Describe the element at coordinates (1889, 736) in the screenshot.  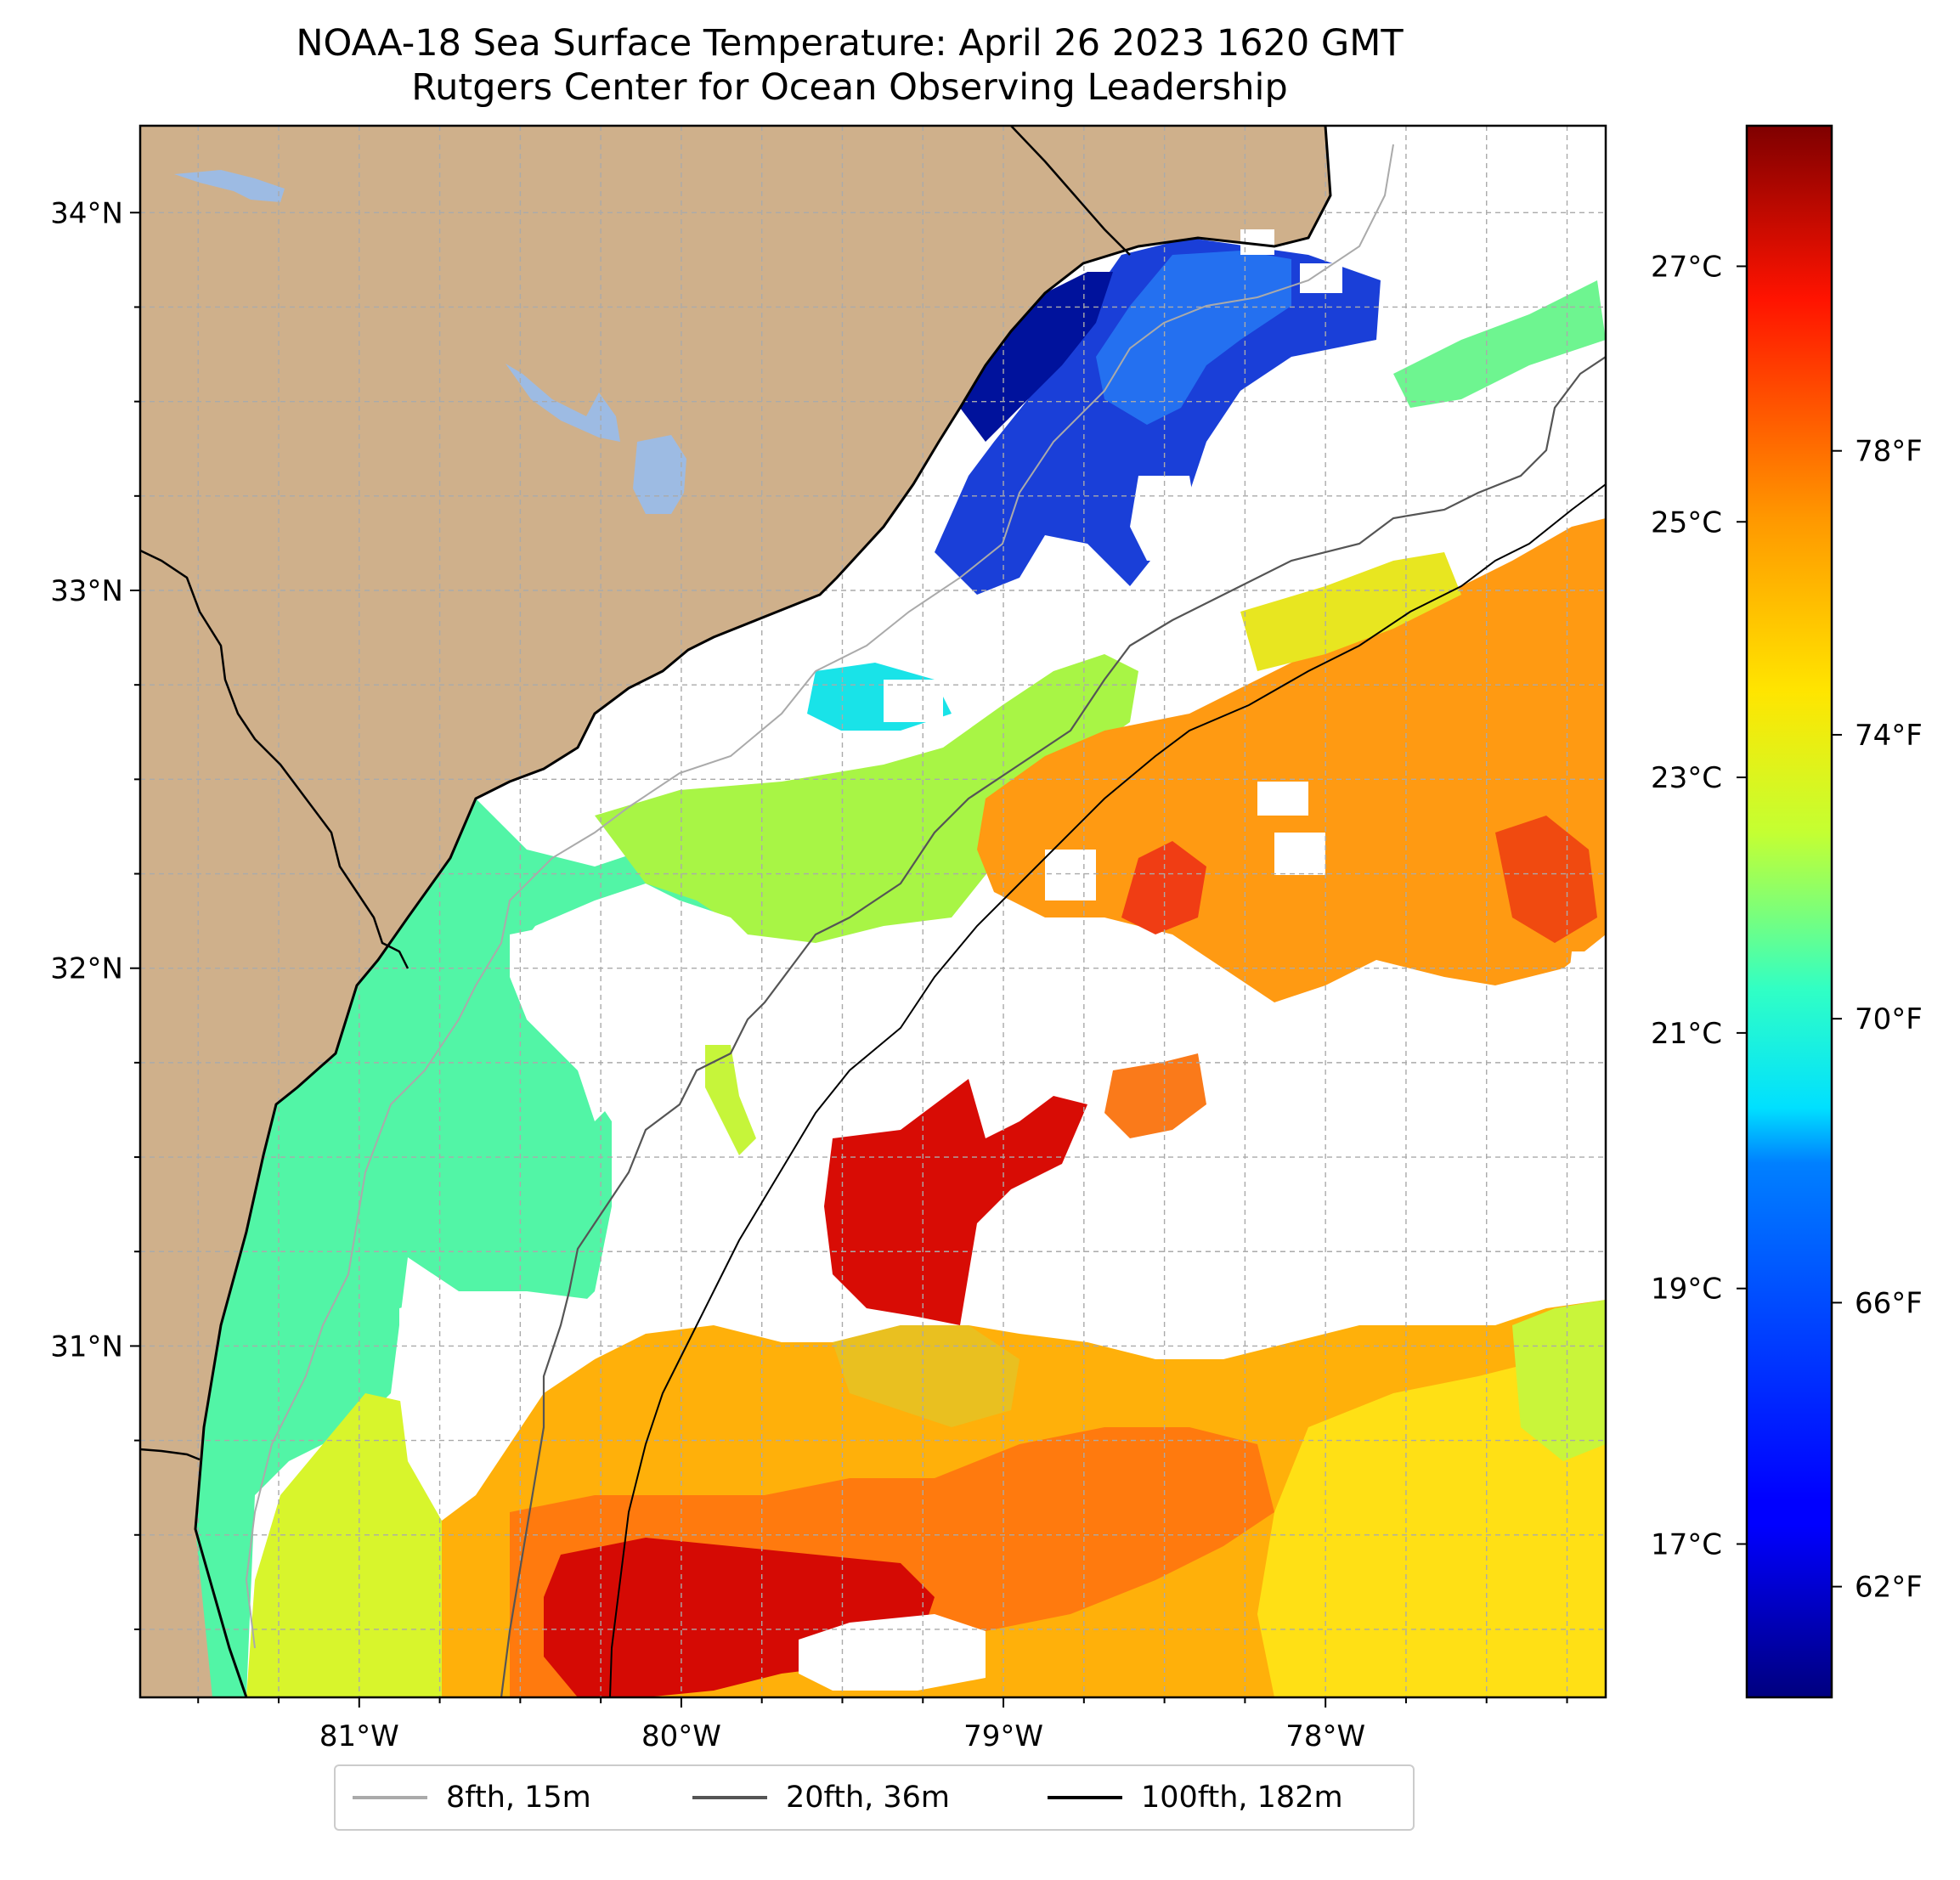
I see `fahrenheit-tick-label: 74°F` at that location.